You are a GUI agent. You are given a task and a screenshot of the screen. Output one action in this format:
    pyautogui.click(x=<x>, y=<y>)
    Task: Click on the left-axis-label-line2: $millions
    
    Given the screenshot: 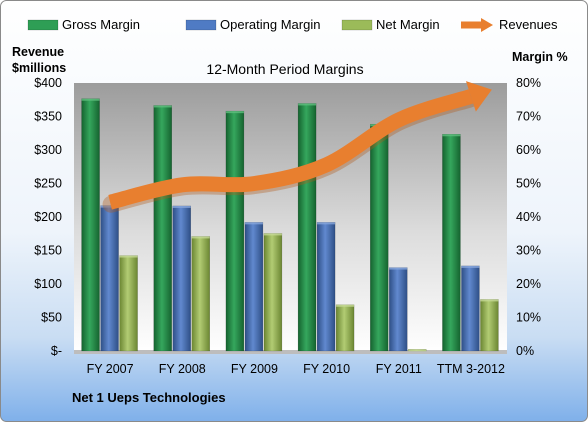 What is the action you would take?
    pyautogui.click(x=39, y=68)
    